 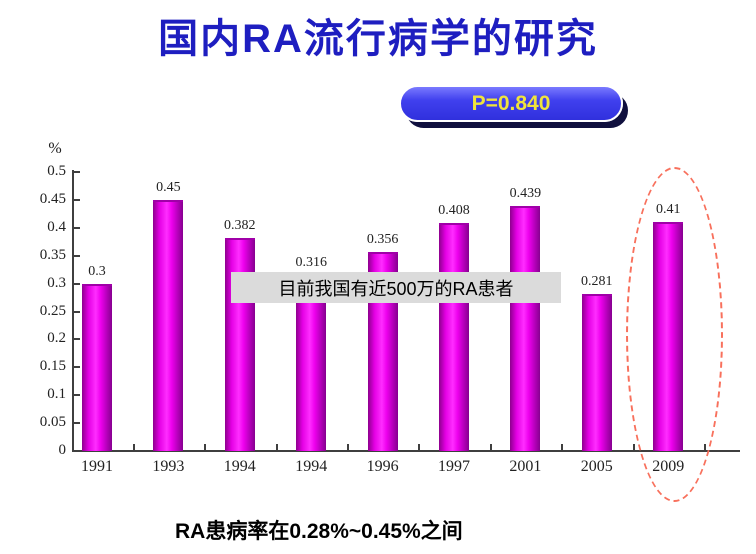 I want to click on bar-value-label: 0.281, so click(x=597, y=282).